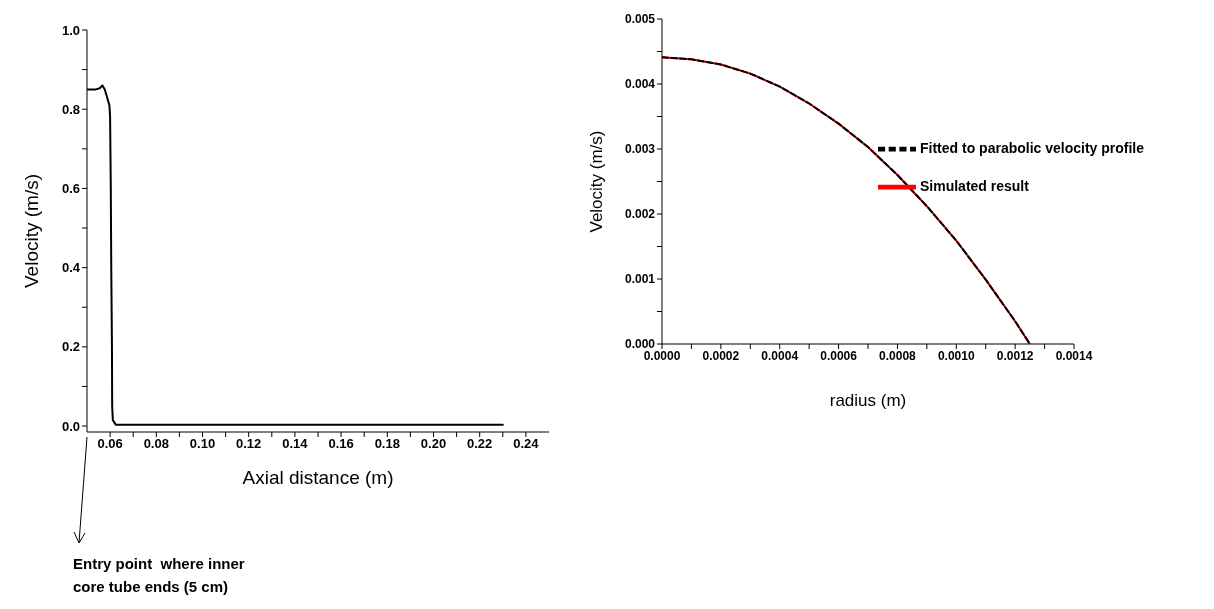 This screenshot has height=609, width=1214. What do you see at coordinates (70, 30) in the screenshot?
I see `y-tick-label: 1.0` at bounding box center [70, 30].